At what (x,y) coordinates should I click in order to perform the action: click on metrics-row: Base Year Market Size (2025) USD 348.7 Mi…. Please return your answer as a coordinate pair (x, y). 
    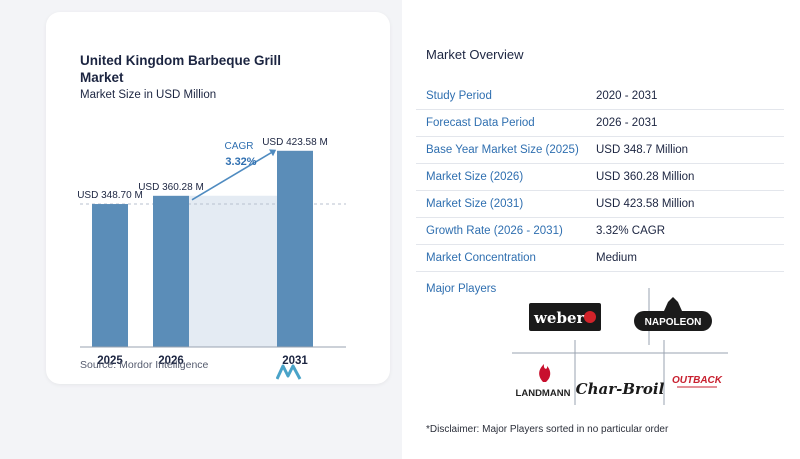
    Looking at the image, I should click on (600, 150).